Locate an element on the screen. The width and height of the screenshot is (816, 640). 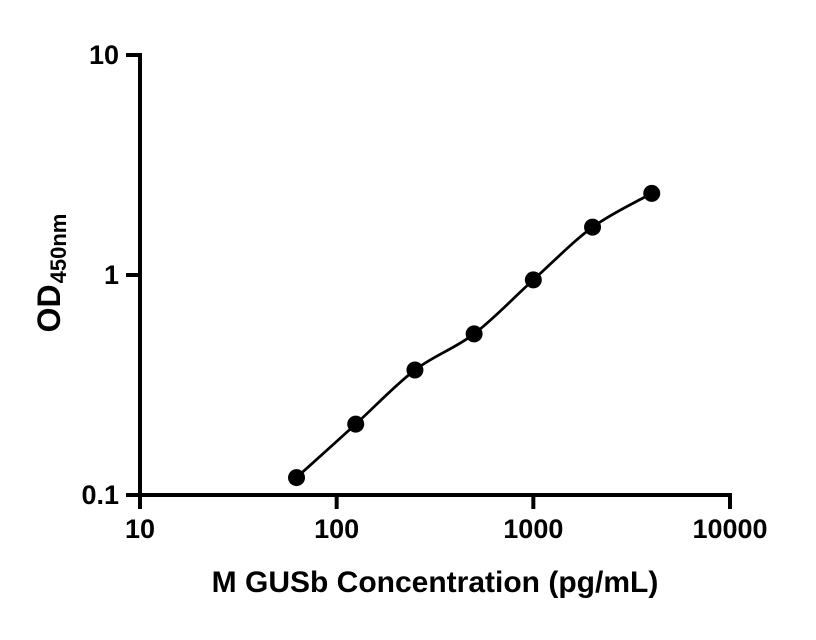
y-tick-label: 1 is located at coordinates (111, 275).